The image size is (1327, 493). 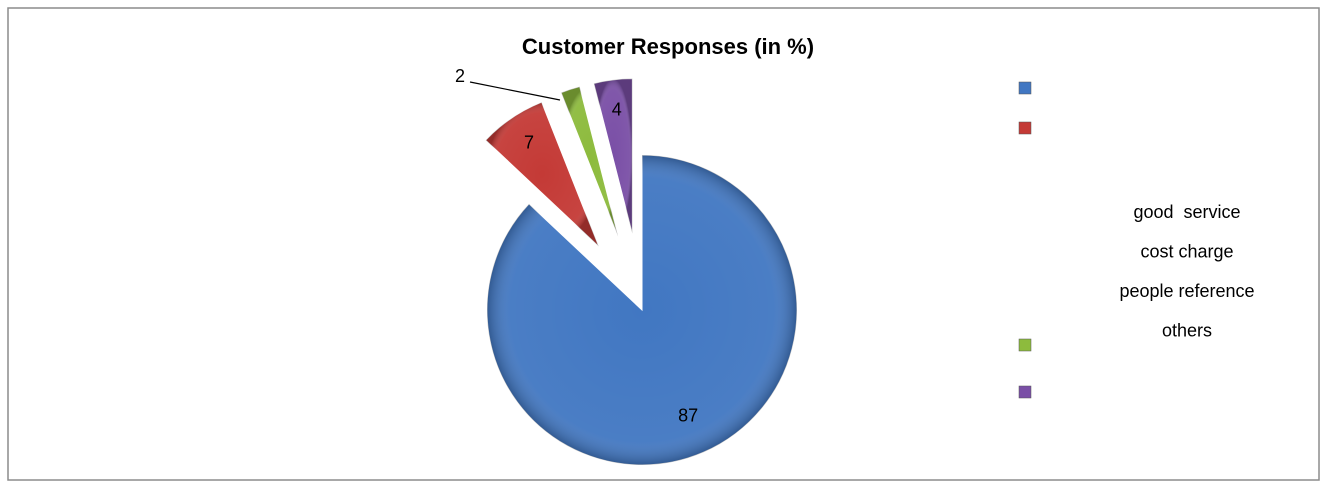 What do you see at coordinates (529, 143) in the screenshot?
I see `data-label: 7` at bounding box center [529, 143].